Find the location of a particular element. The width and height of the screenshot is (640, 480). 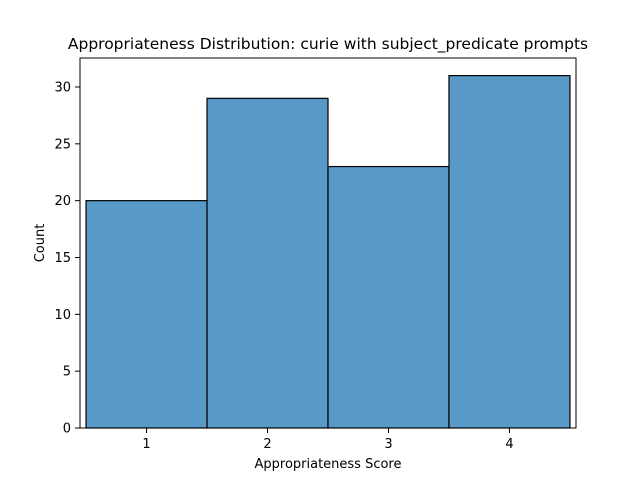

x-tick-label: 3 is located at coordinates (388, 444).